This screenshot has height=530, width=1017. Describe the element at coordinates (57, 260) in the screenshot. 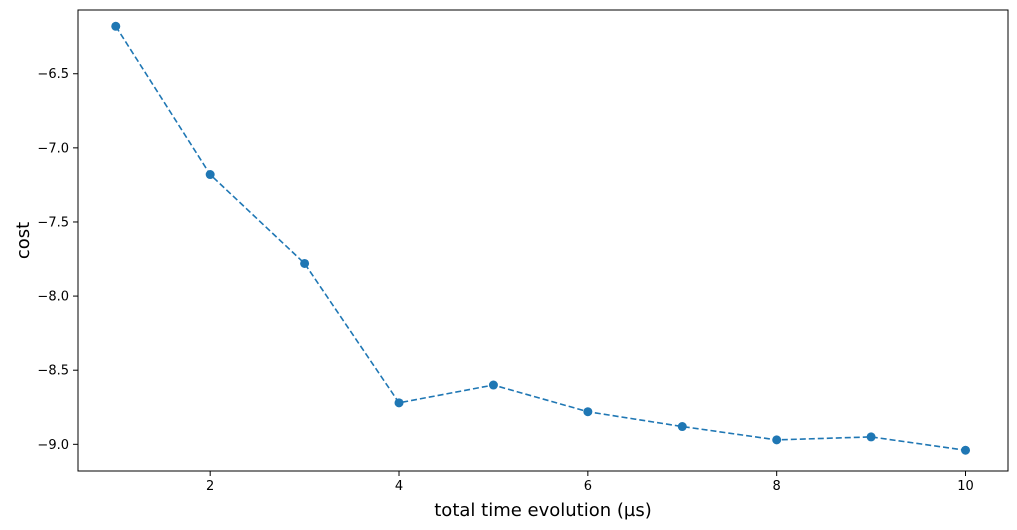

I see `y-axis-ticks: −6.5 −7.0 −7.5 −8.0 −8.5 −9.0` at that location.